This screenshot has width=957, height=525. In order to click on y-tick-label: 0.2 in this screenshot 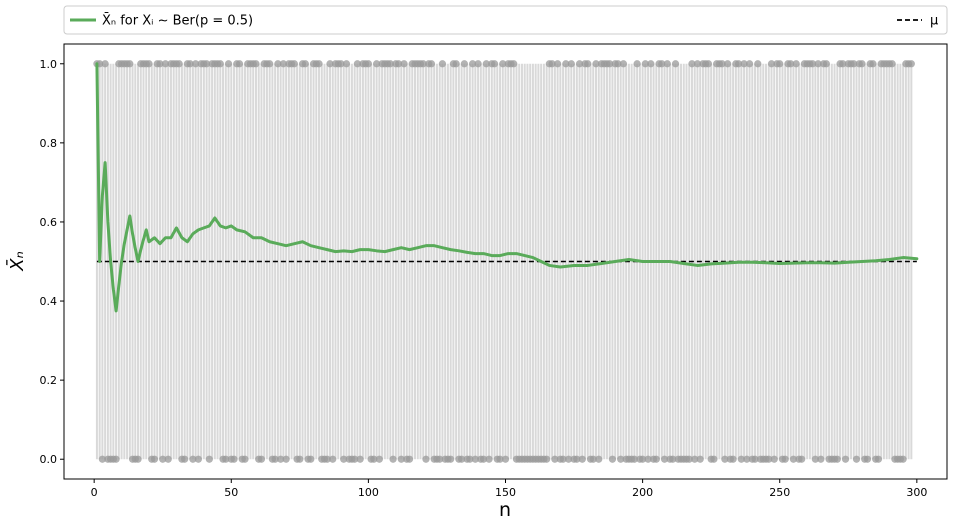, I will do `click(49, 380)`.